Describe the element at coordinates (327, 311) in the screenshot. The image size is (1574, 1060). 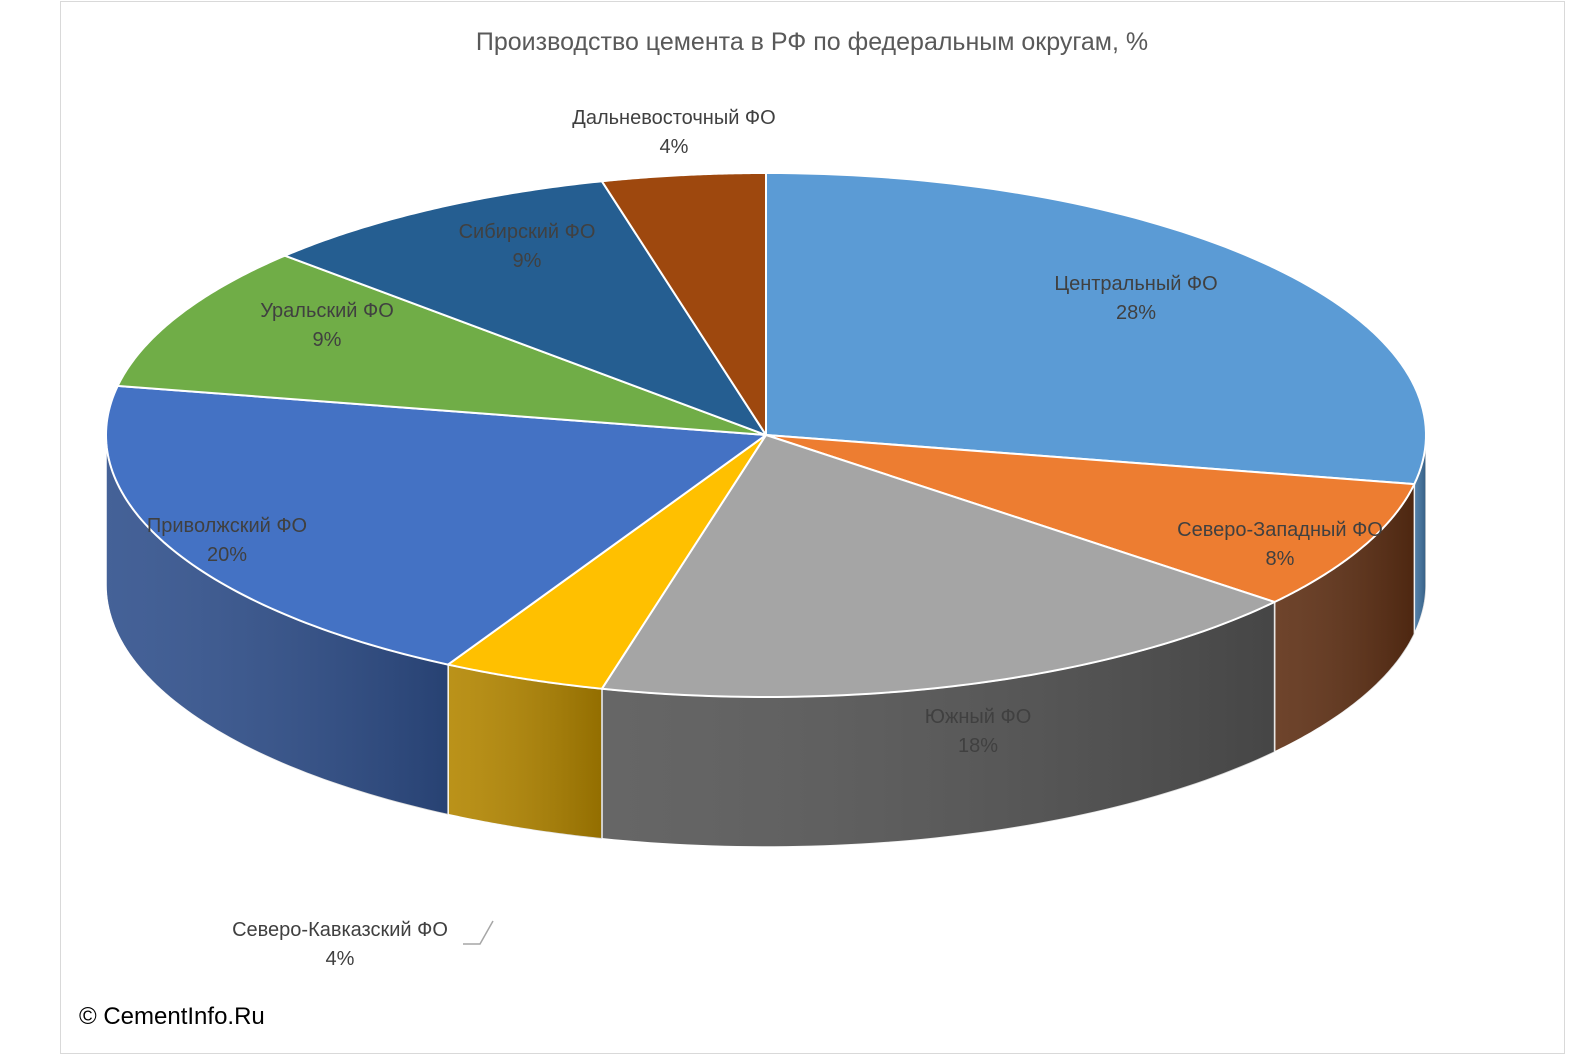
I see `data-label-name: Уральский ФО` at that location.